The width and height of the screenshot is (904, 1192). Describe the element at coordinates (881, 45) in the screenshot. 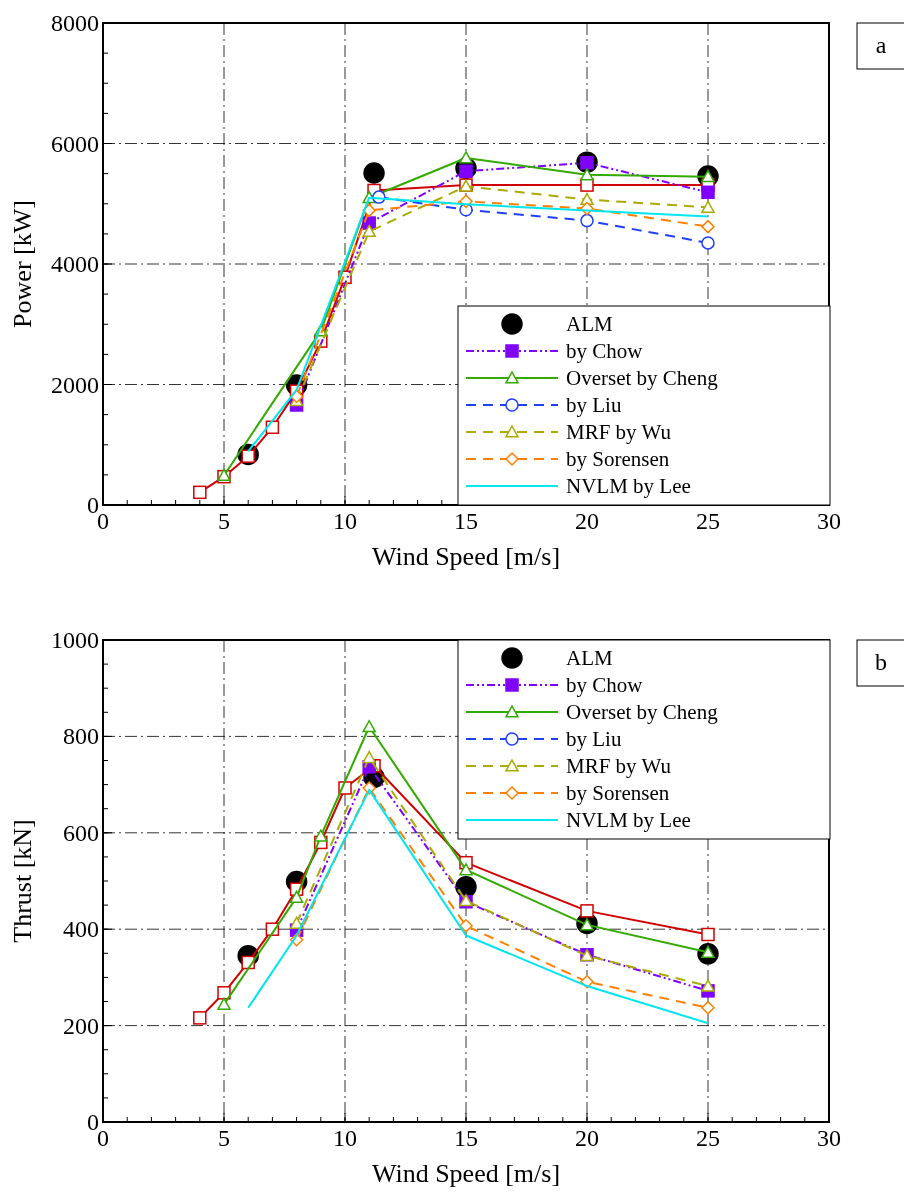

I see `text: a` at that location.